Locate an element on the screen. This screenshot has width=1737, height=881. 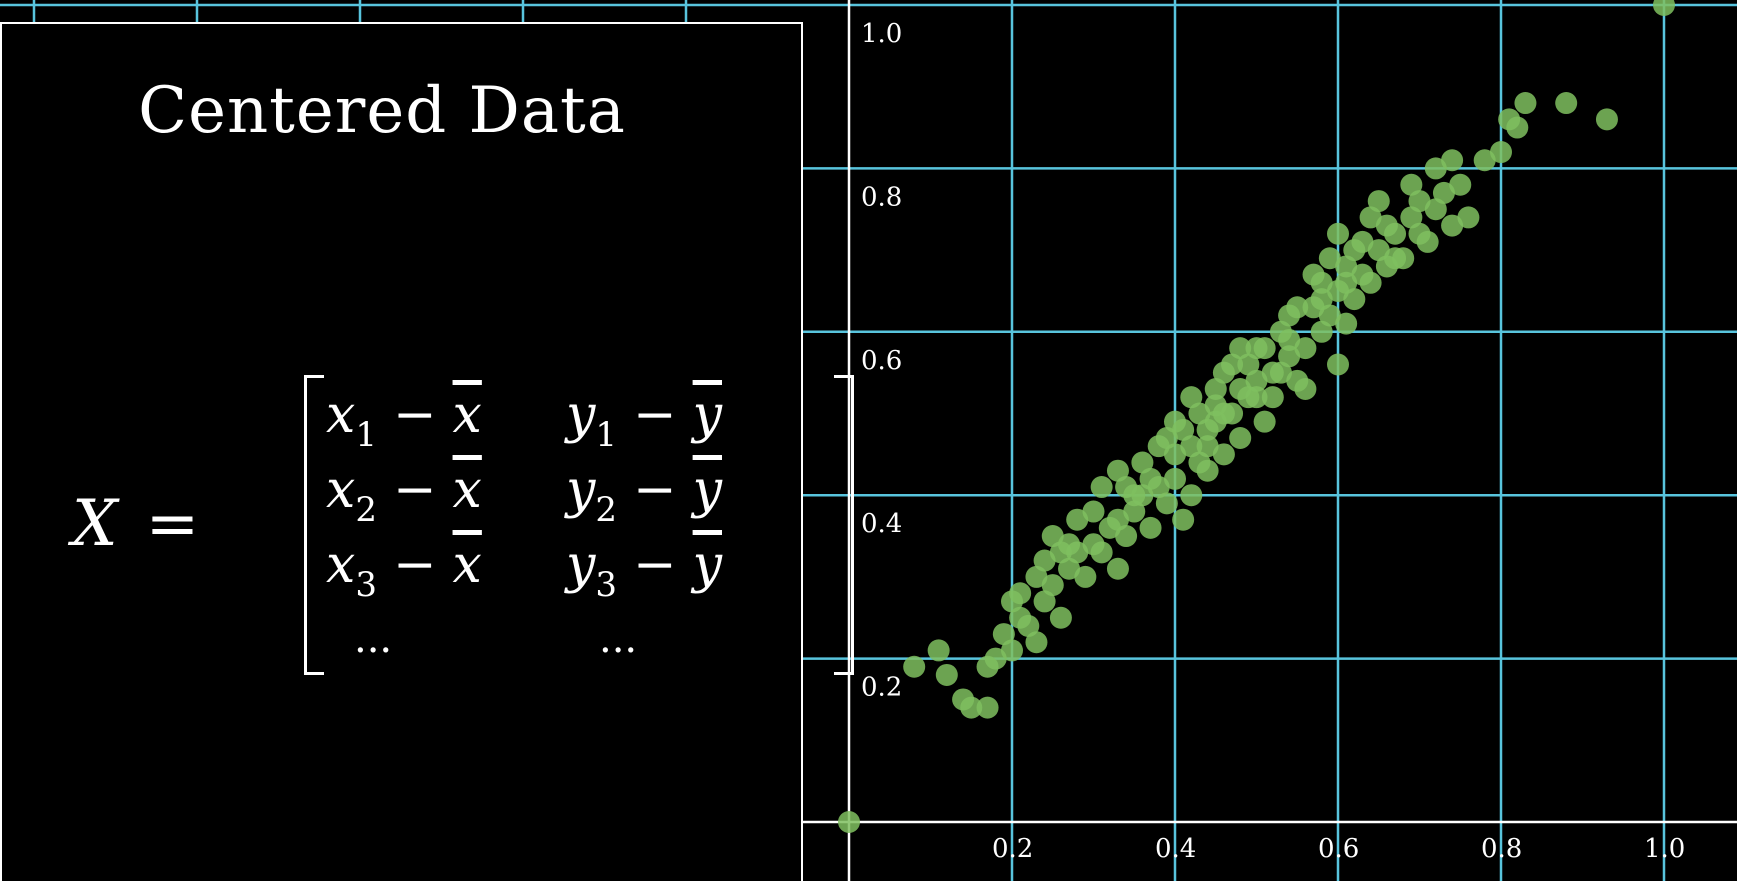
equals-sign: = is located at coordinates (172, 524).